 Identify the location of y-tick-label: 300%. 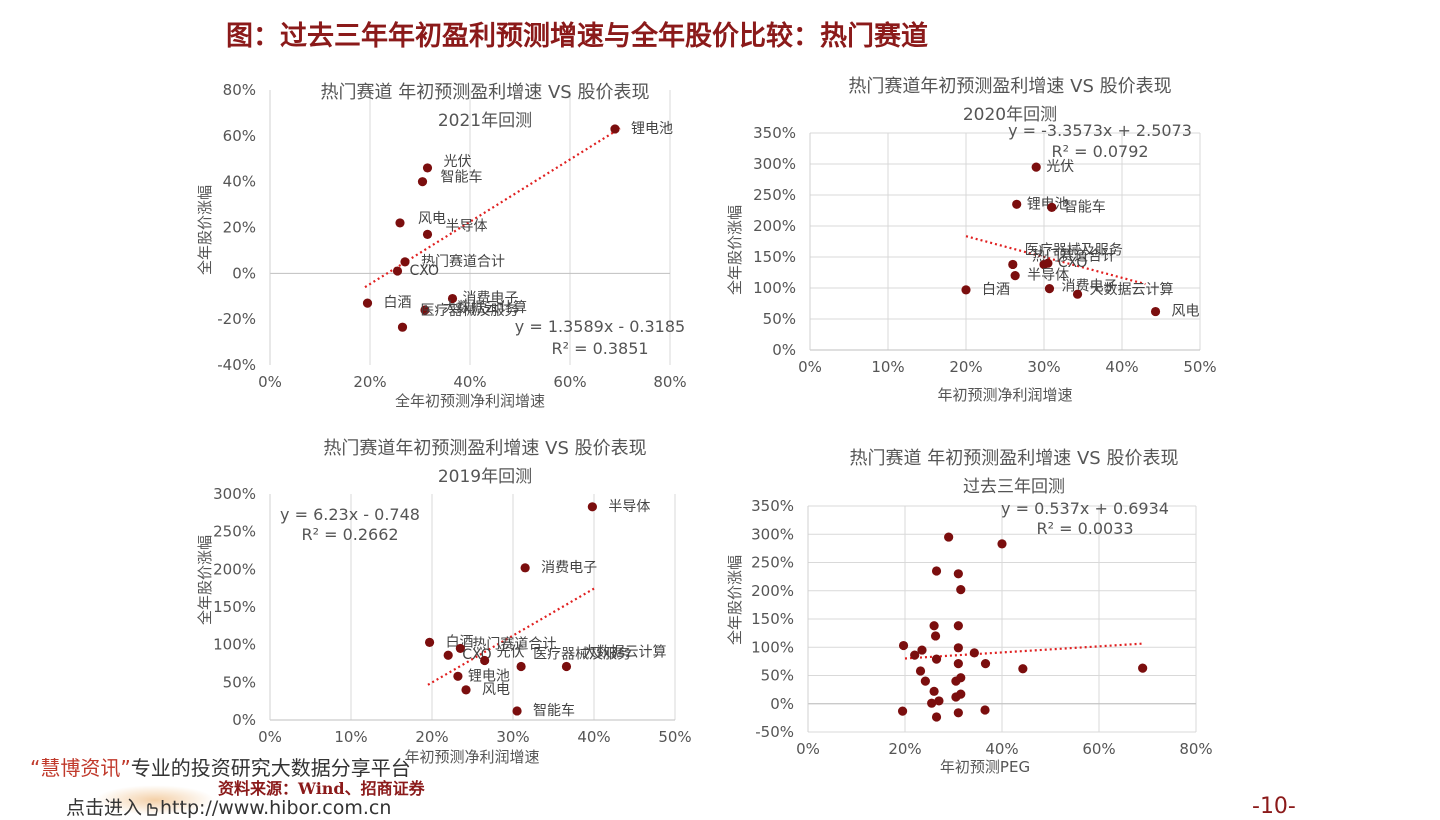
(772, 534).